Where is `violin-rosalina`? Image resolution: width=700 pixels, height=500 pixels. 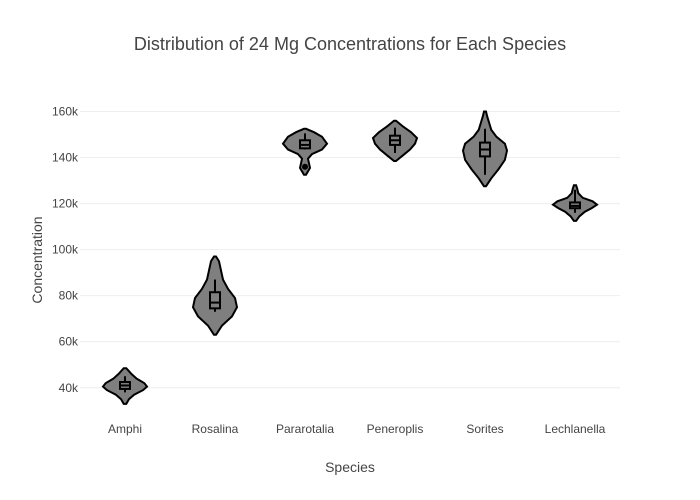 violin-rosalina is located at coordinates (215, 295).